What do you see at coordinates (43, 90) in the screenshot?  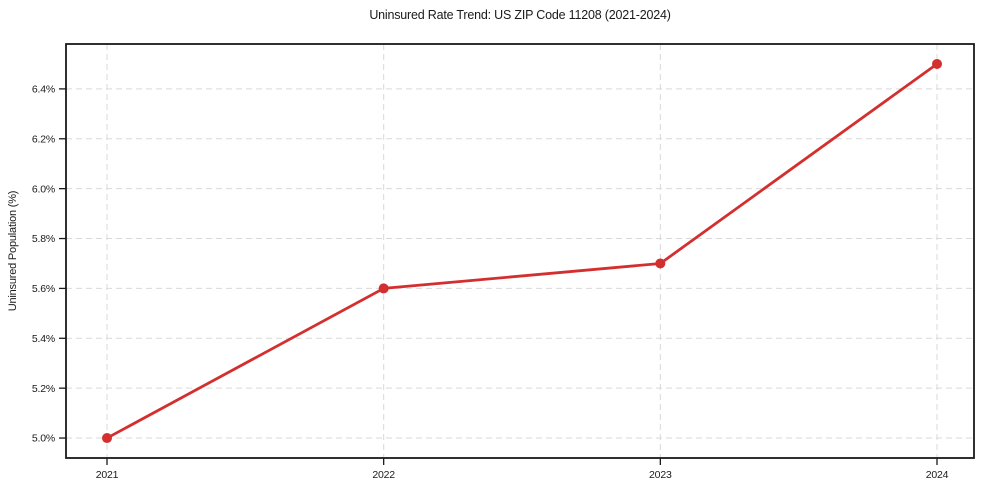 I see `y-tick-label: 6.4%` at bounding box center [43, 90].